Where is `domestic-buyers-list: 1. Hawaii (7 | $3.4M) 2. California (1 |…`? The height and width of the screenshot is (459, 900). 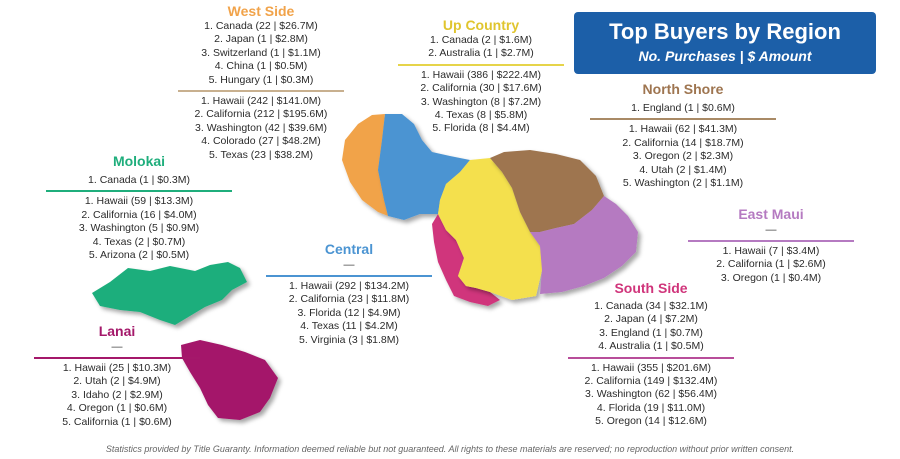
domestic-buyers-list: 1. Hawaii (7 | $3.4M) 2. California (1 |… is located at coordinates (771, 265).